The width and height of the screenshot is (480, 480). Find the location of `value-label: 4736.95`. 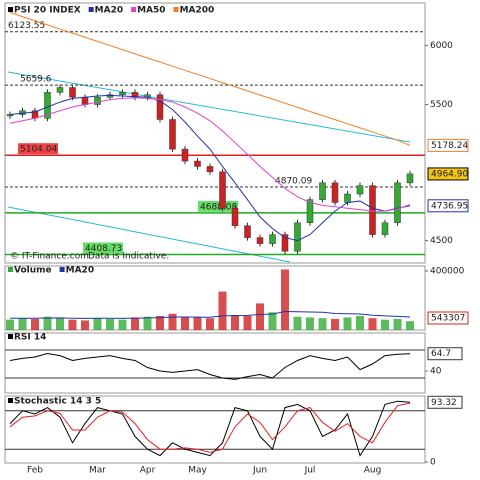

value-label: 4736.95 is located at coordinates (449, 206).